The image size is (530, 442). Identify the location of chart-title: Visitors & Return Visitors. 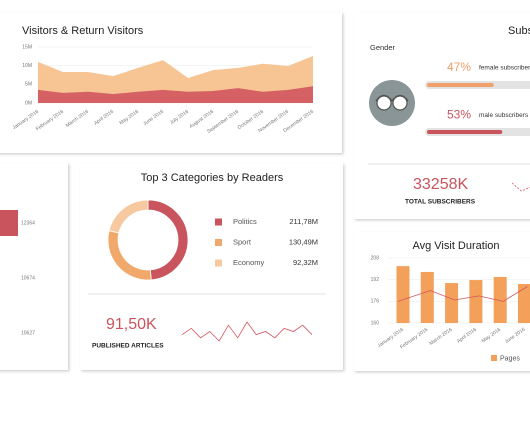
(83, 31).